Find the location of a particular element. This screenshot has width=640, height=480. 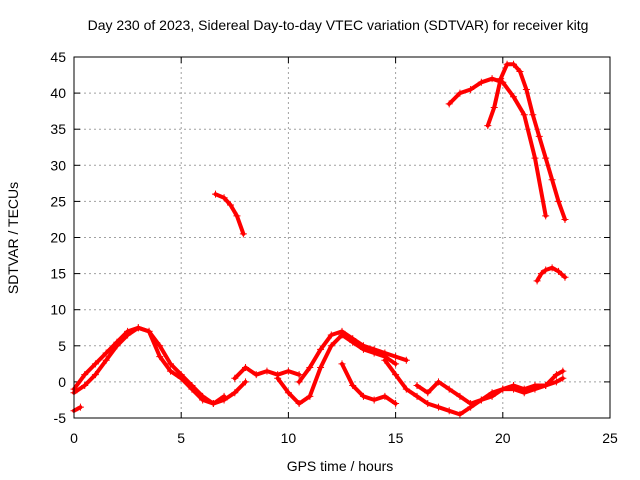

x-tick-label: 0 is located at coordinates (74, 438).